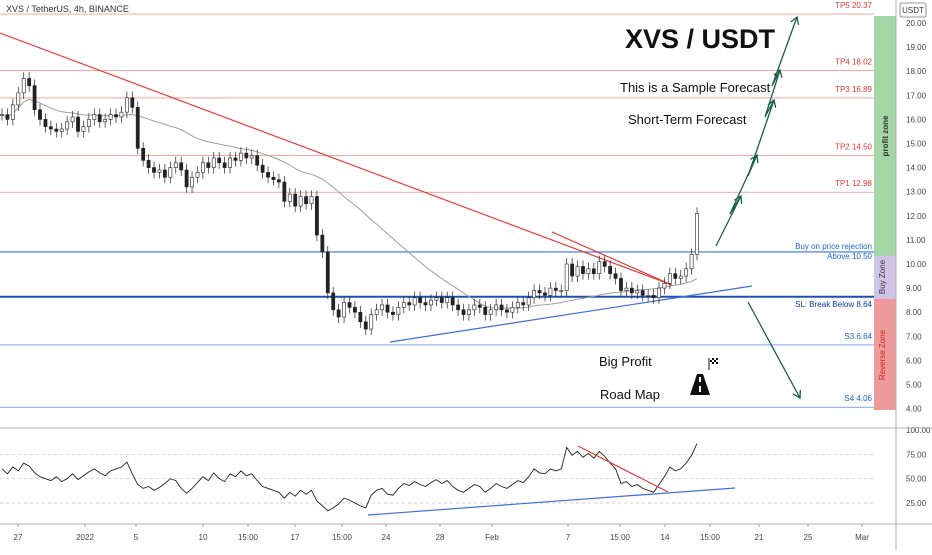 The height and width of the screenshot is (555, 932). What do you see at coordinates (758, 207) in the screenshot?
I see `forecast-arrows` at bounding box center [758, 207].